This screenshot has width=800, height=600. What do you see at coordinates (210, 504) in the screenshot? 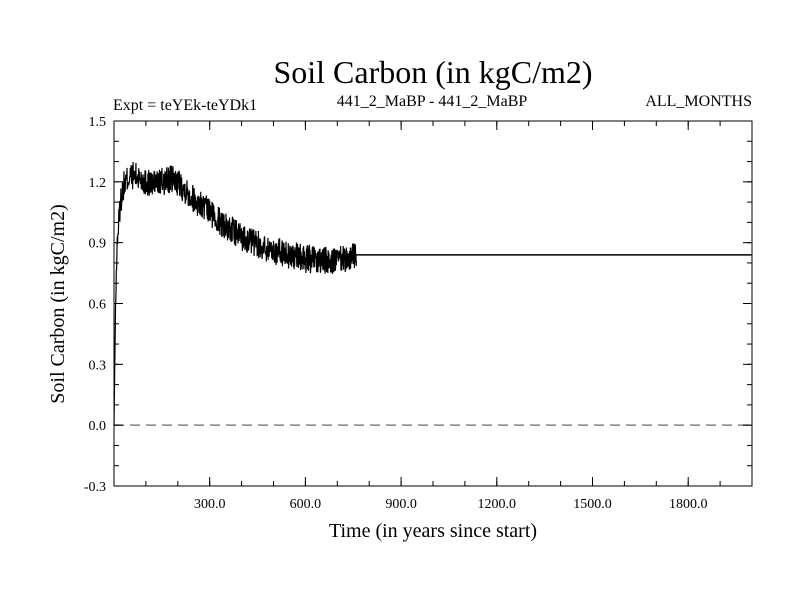
I see `x-tick-label: 300.0` at bounding box center [210, 504].